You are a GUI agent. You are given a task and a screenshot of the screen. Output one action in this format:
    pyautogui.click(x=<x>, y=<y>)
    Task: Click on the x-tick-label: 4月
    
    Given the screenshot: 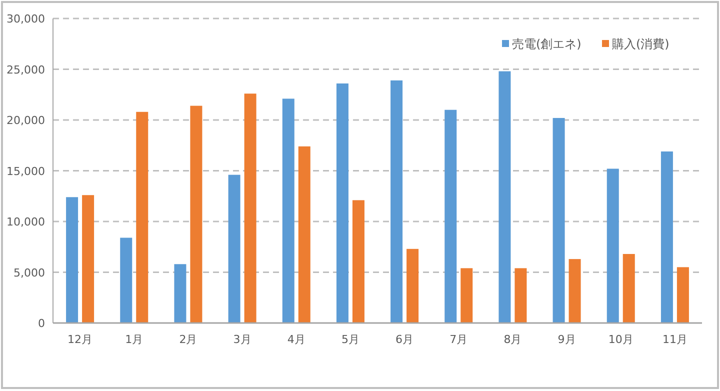 What is the action you would take?
    pyautogui.click(x=296, y=339)
    